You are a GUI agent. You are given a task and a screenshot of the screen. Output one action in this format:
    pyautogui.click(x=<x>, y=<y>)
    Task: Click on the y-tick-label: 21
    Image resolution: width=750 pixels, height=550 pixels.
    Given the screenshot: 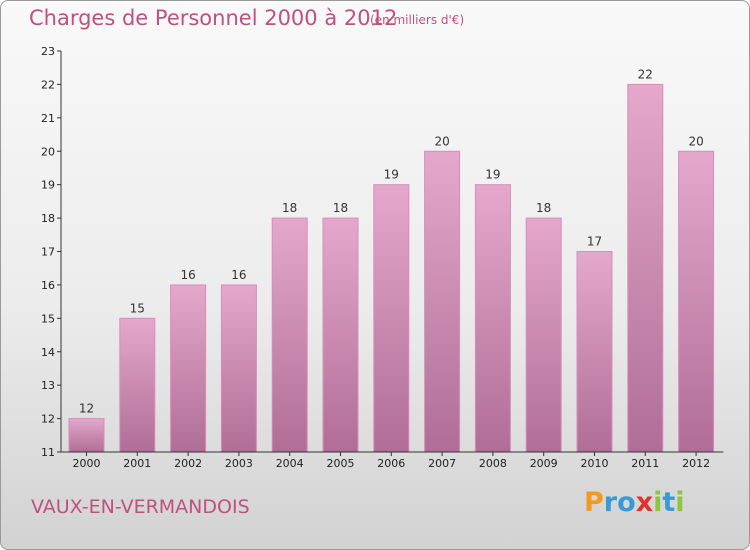 What is the action you would take?
    pyautogui.click(x=48, y=118)
    